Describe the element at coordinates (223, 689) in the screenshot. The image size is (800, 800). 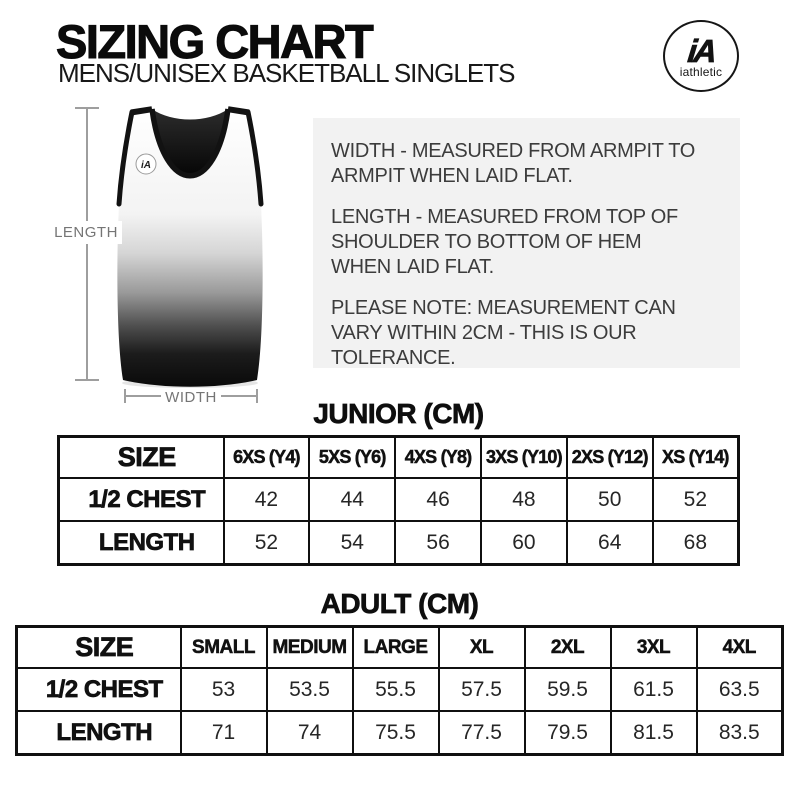
I see `size-value-cell: 53` at that location.